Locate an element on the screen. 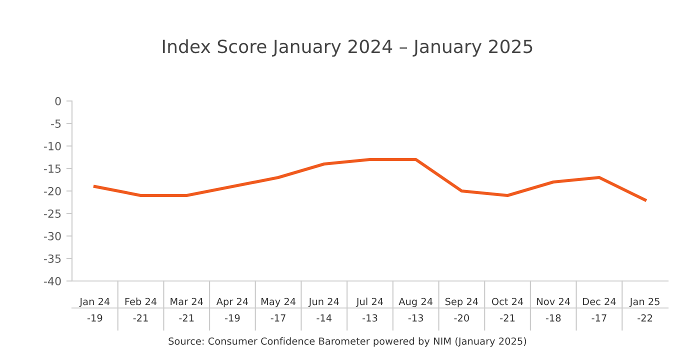 Image resolution: width=695 pixels, height=359 pixels. x-tick-label: Jan 25 is located at coordinates (644, 302).